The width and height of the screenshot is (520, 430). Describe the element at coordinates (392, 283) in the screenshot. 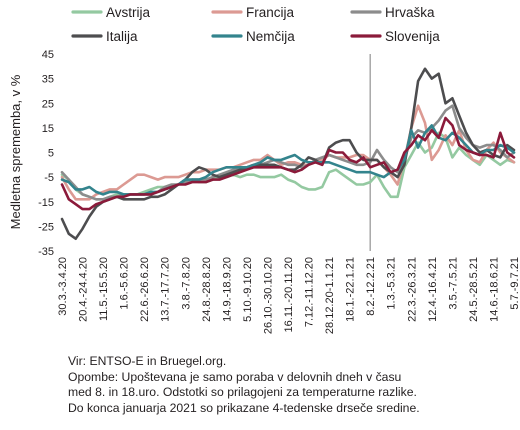

I see `x-tick-label: 1.3.-5.3.21` at that location.